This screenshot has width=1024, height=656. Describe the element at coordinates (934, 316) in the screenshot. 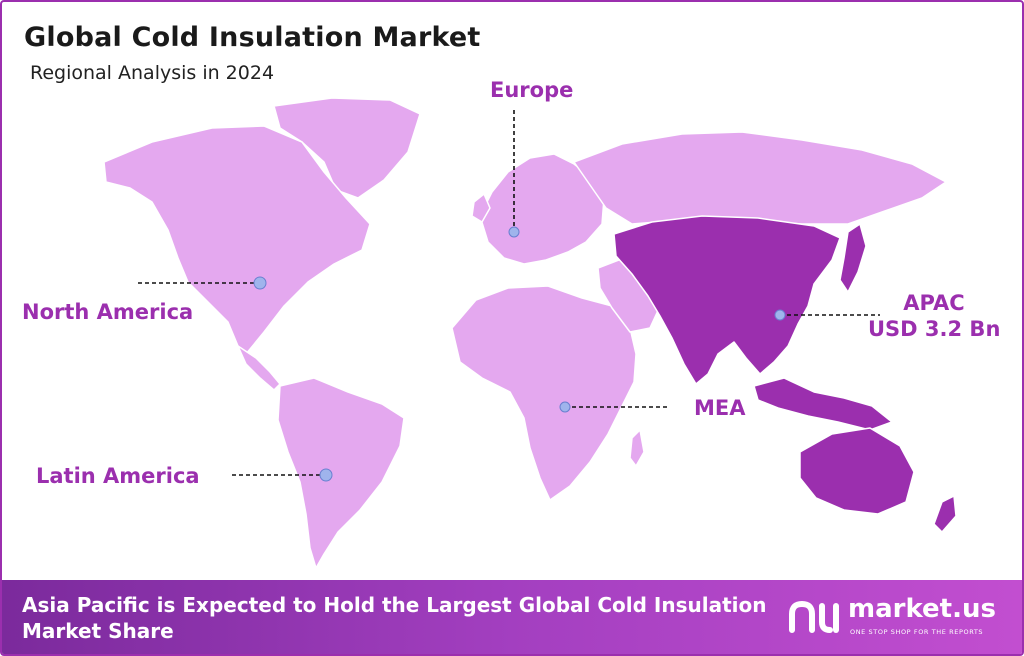

I see `label-apac-group: APAC USD 3.2 Bn` at that location.